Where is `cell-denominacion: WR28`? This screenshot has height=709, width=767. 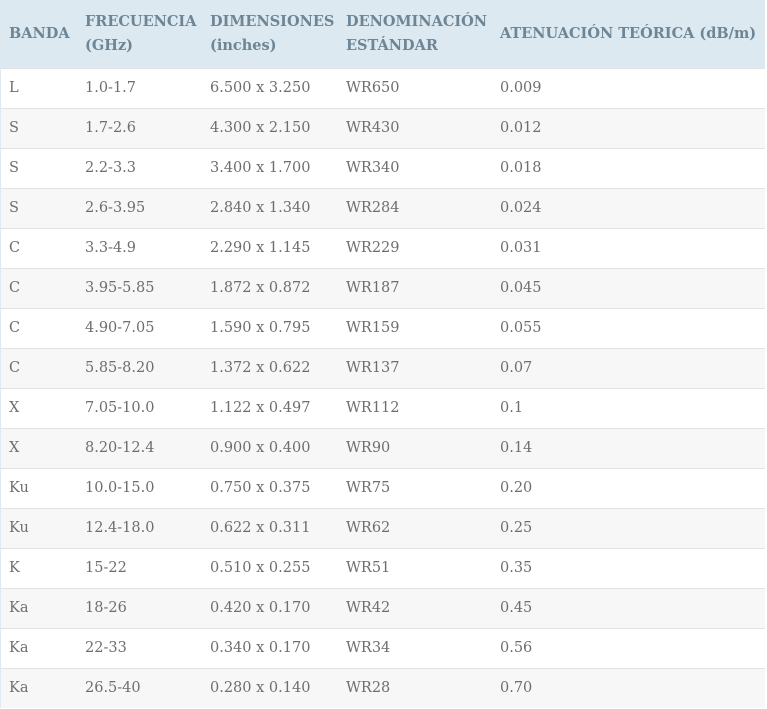 cell-denominacion: WR28 is located at coordinates (368, 688).